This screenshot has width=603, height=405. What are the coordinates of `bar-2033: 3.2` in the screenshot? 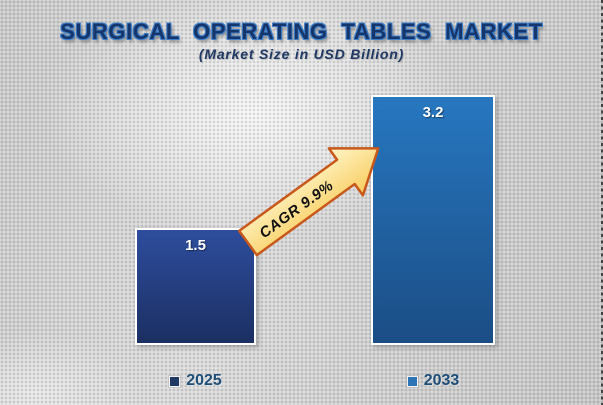 It's located at (433, 220).